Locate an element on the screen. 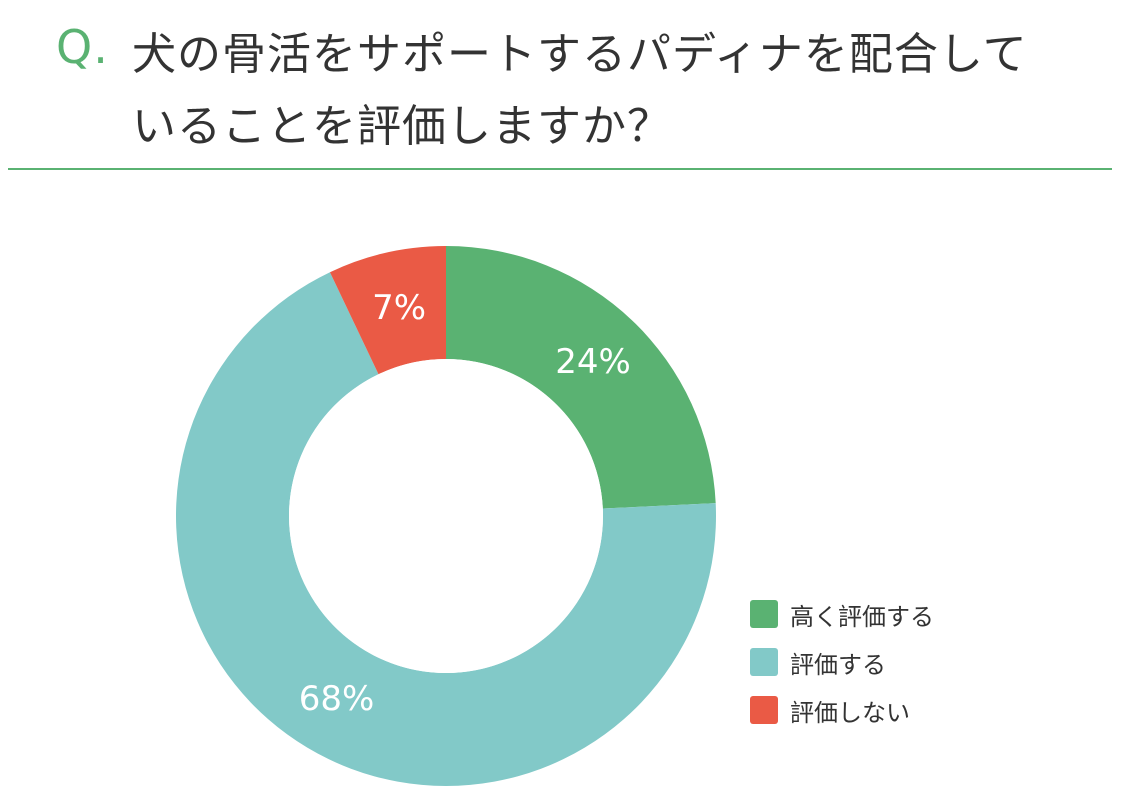 This screenshot has height=810, width=1126. slice-label-1: 68% is located at coordinates (337, 699).